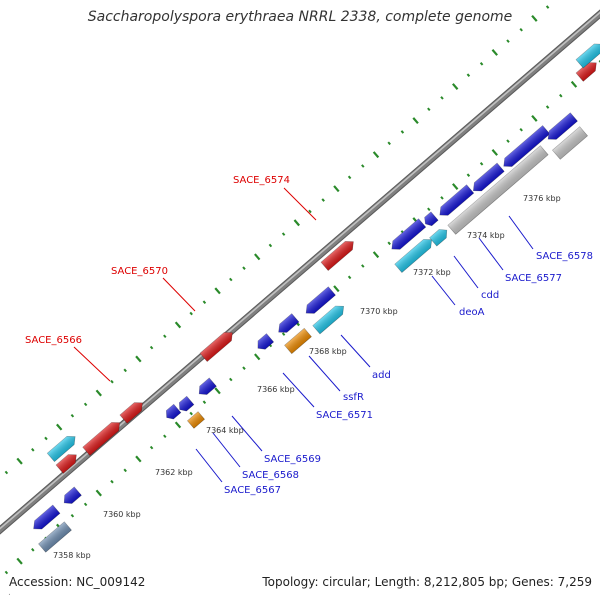  I want to click on reverse-gene-label: SACE_6569, so click(292, 459).